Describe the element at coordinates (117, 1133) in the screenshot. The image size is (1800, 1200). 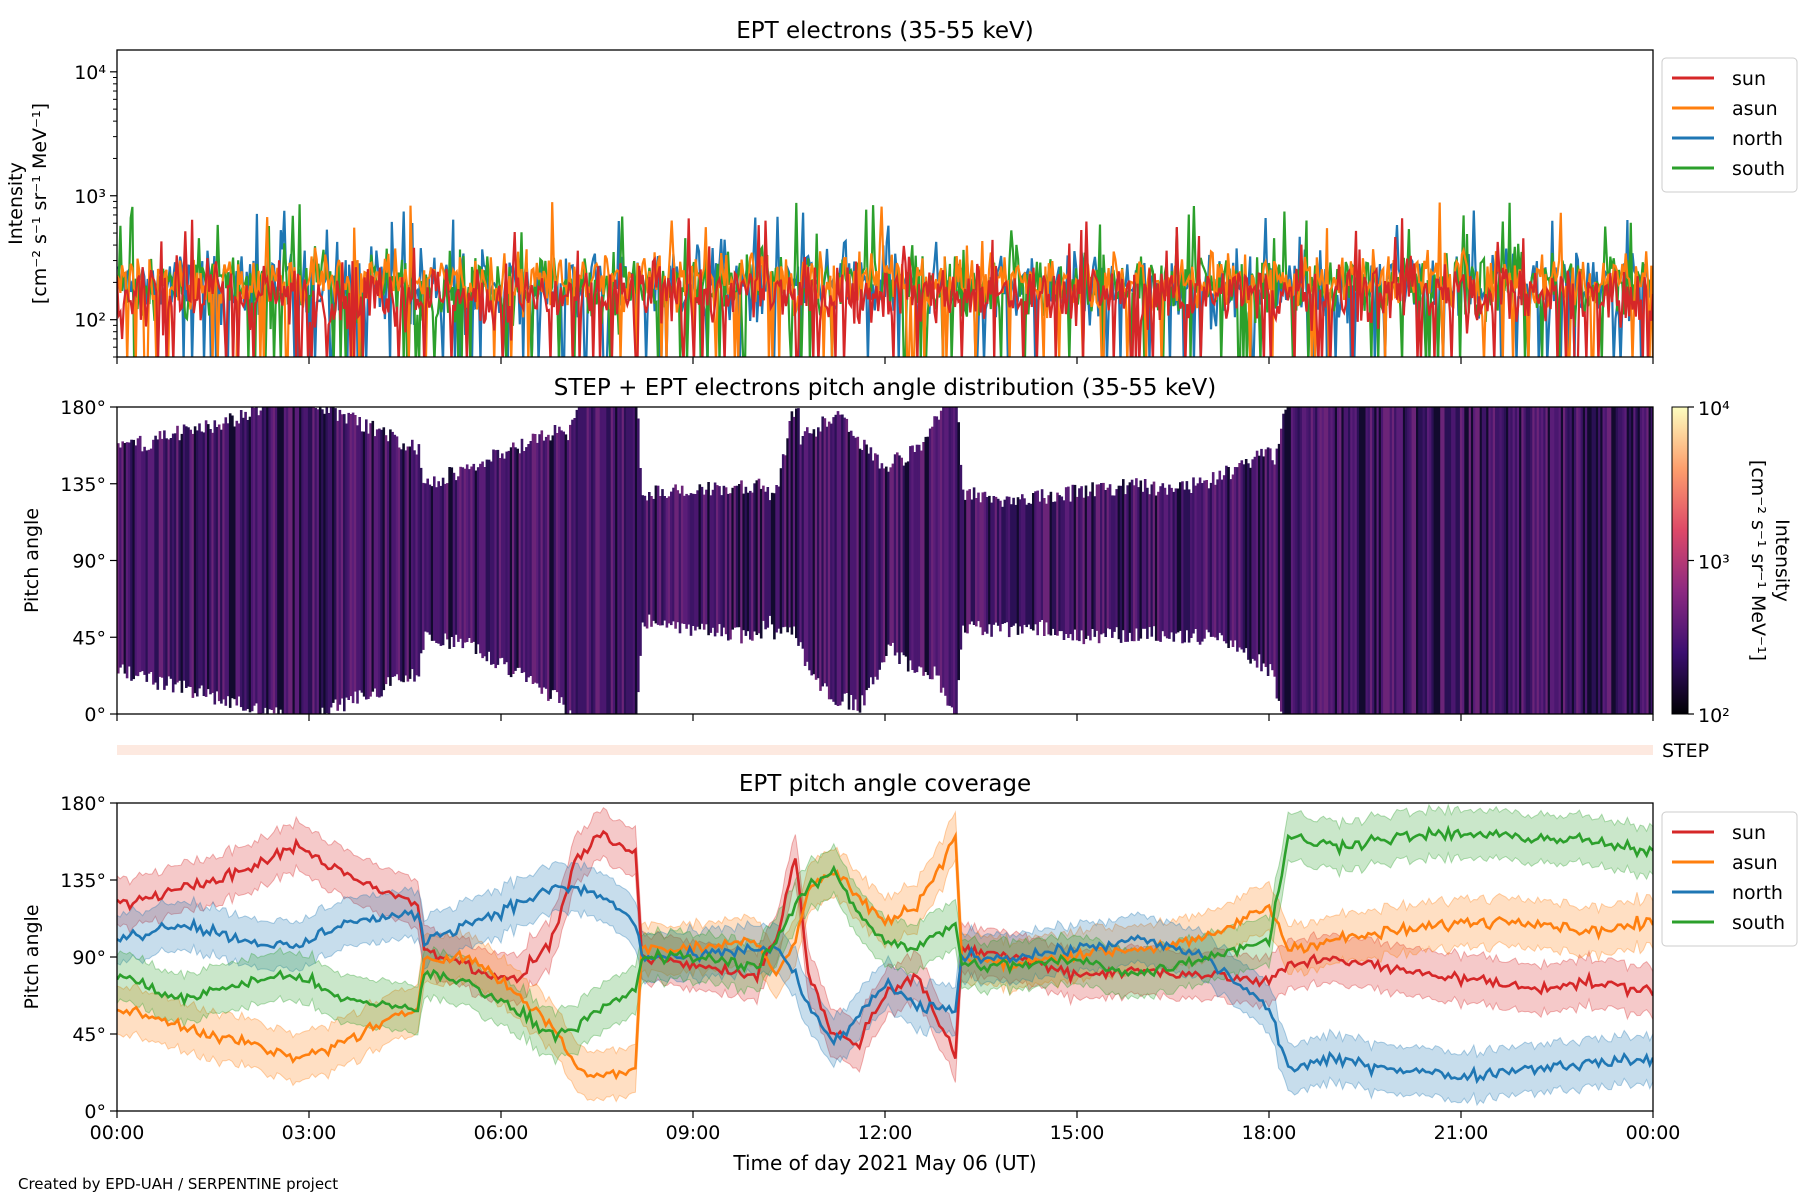
I see `x-tick-label: 00:00` at that location.